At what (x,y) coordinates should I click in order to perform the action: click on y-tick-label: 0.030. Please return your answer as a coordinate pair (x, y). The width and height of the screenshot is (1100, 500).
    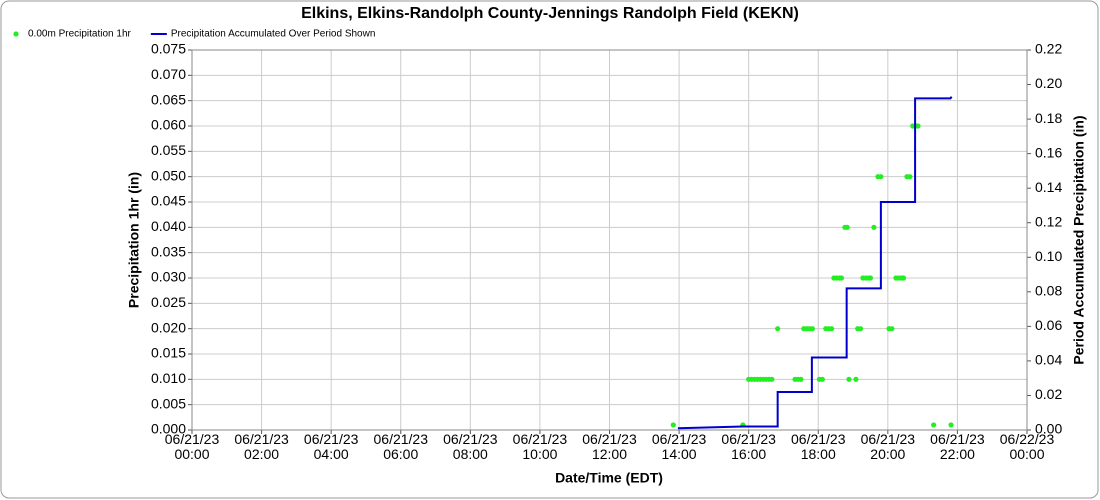
    Looking at the image, I should click on (168, 277).